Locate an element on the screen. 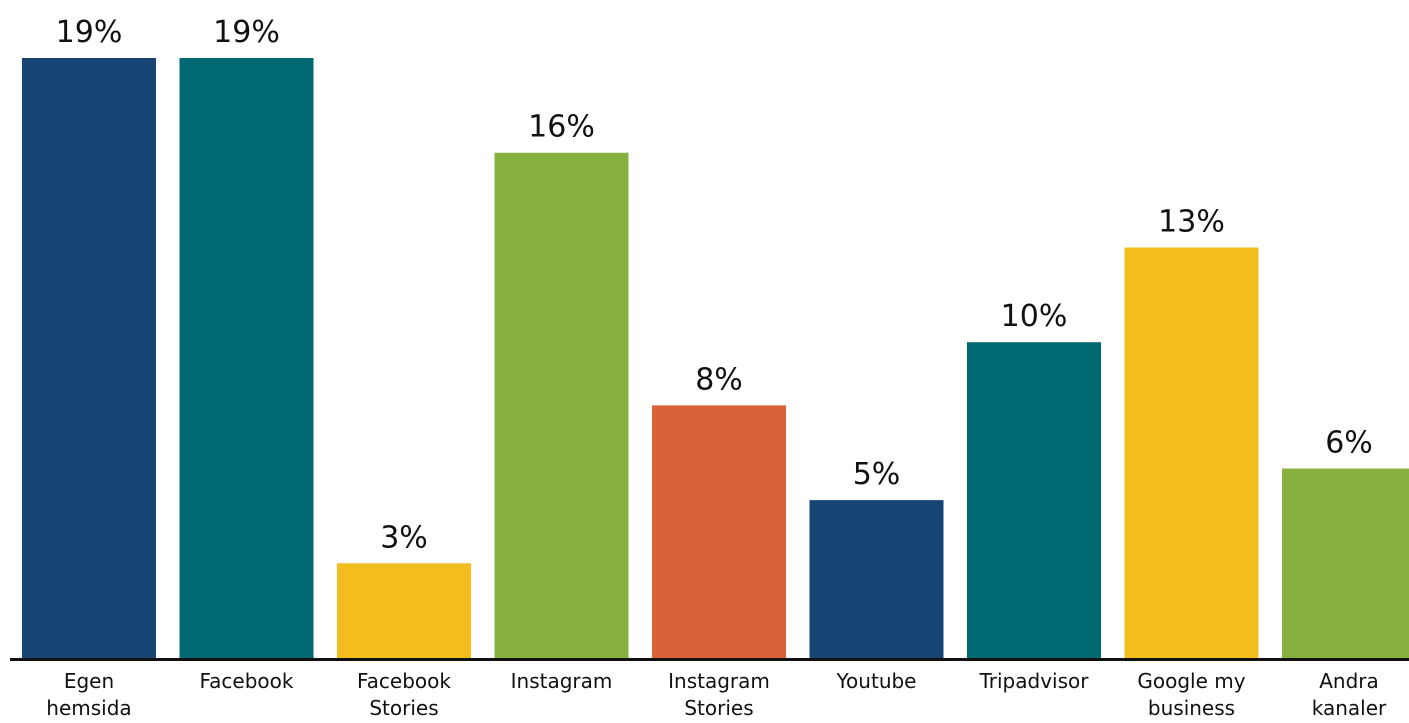 Image resolution: width=1409 pixels, height=723 pixels. category-label-8: Andra kanaler is located at coordinates (1349, 694).